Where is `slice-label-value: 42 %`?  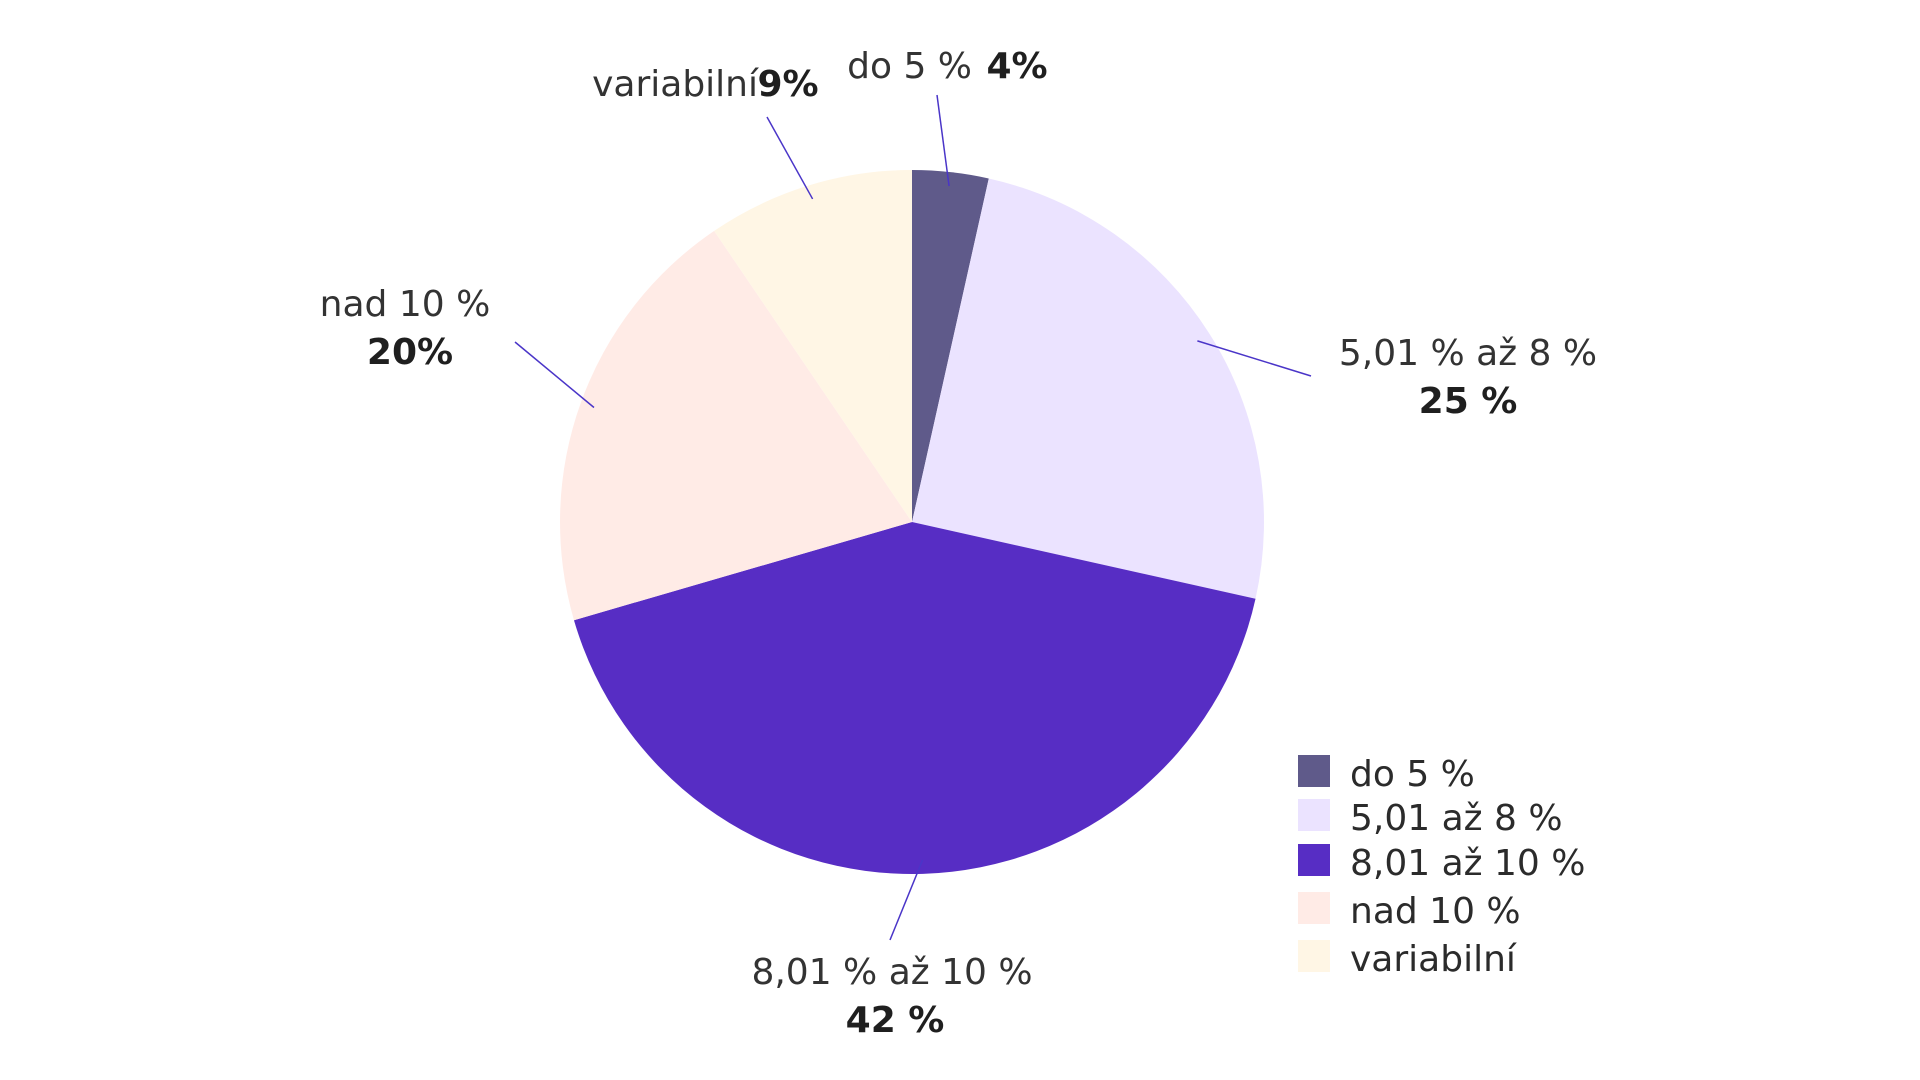
slice-label-value: 42 % is located at coordinates (895, 1020).